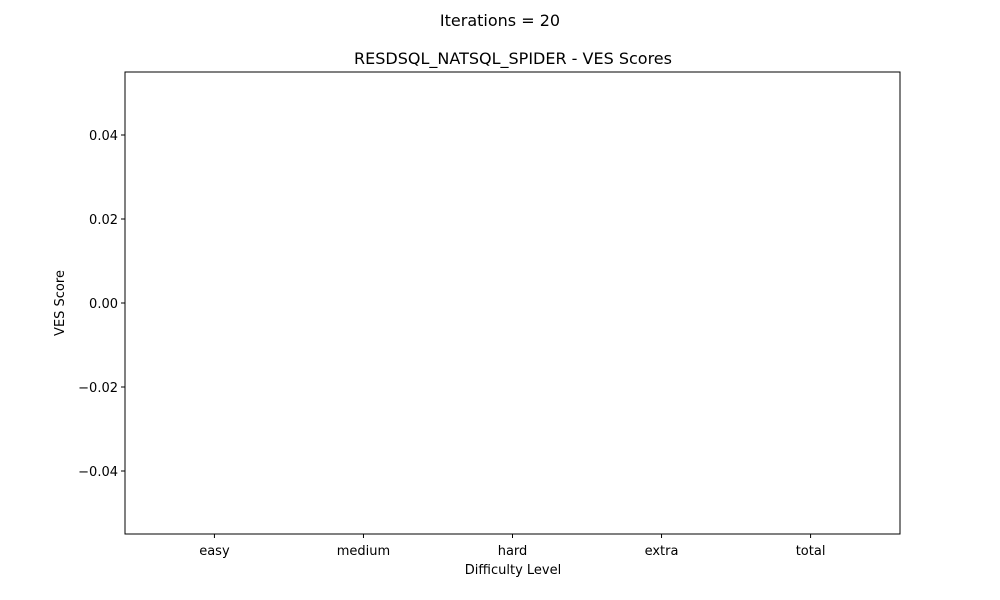  I want to click on x-tick-label-total: total, so click(811, 551).